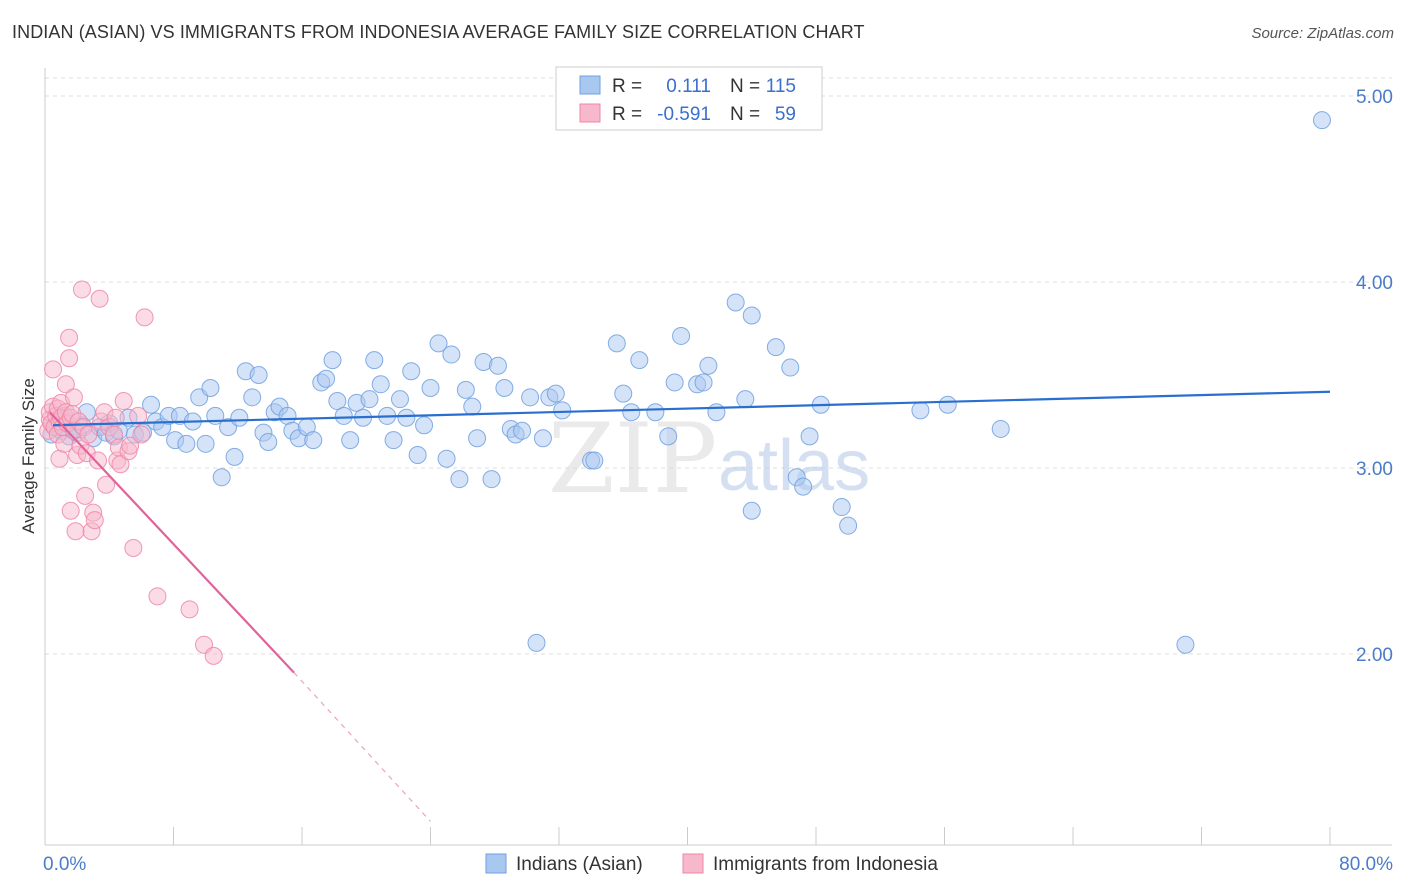 This screenshot has width=1406, height=892. I want to click on watermark: ZIP atlas, so click(709, 459).